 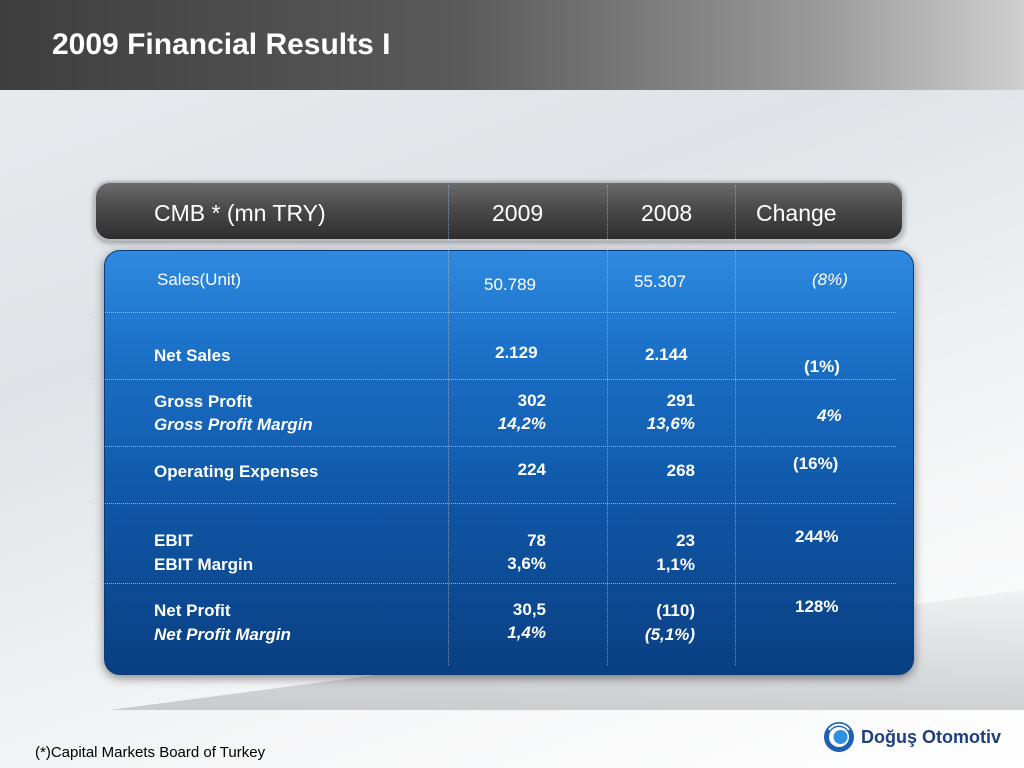 What do you see at coordinates (817, 606) in the screenshot?
I see `cell-net-profit-change: 128%` at bounding box center [817, 606].